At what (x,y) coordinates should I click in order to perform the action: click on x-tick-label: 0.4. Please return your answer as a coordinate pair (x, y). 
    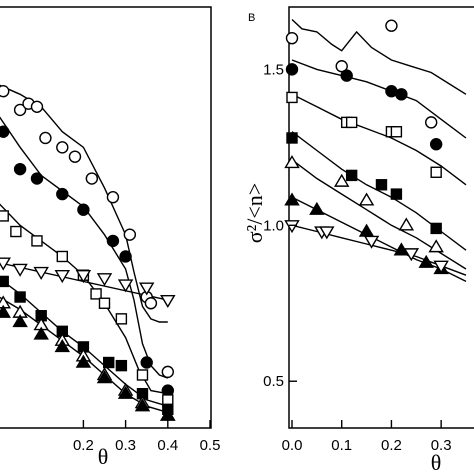
    Looking at the image, I should click on (167, 445).